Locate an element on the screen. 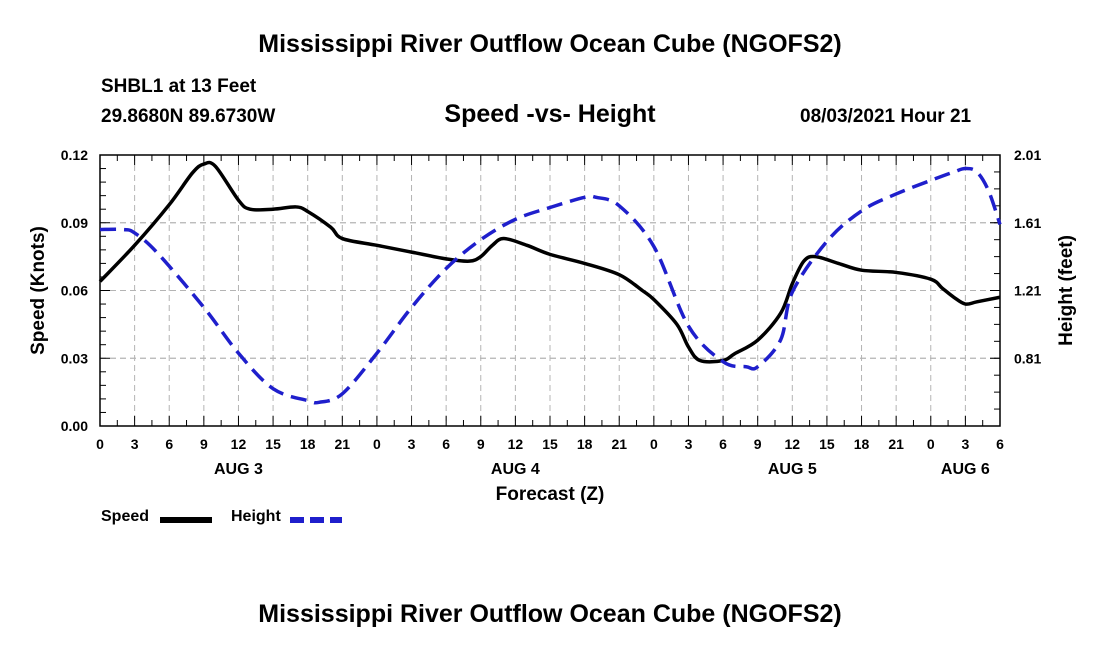  y2-tick-label: 0.81 is located at coordinates (1027, 358).